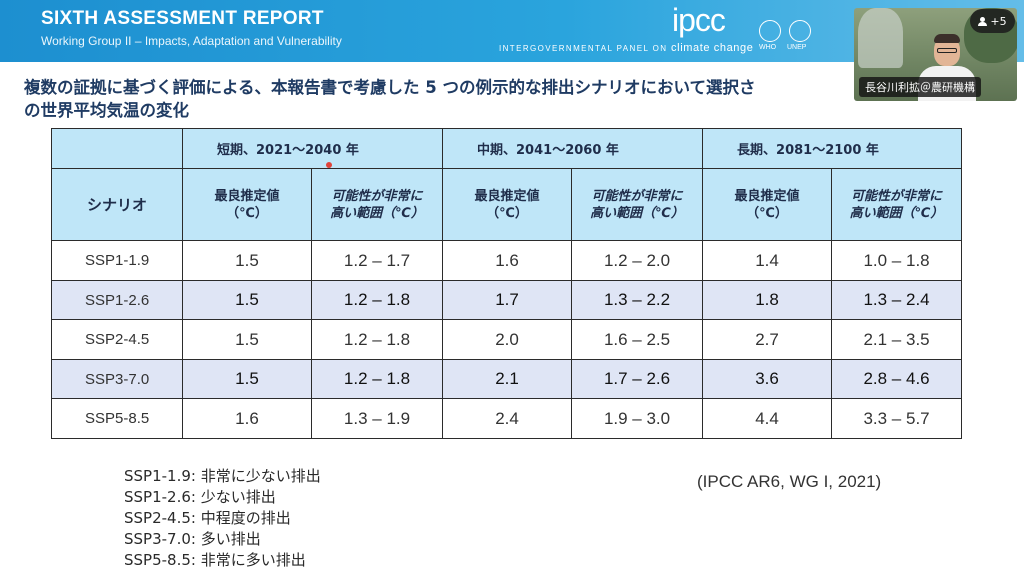 The image size is (1024, 574). I want to click on value-cell: 2.1, so click(507, 379).